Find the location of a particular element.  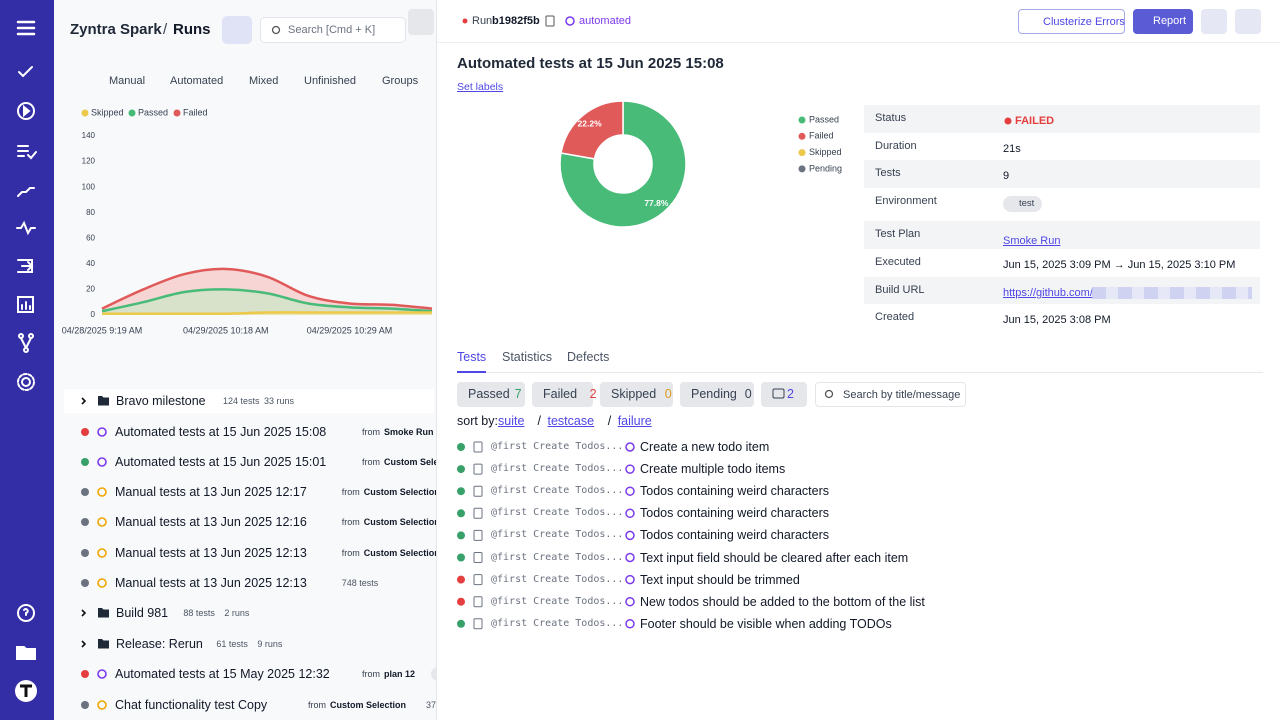

filter-chip: Passed7 is located at coordinates (491, 394).